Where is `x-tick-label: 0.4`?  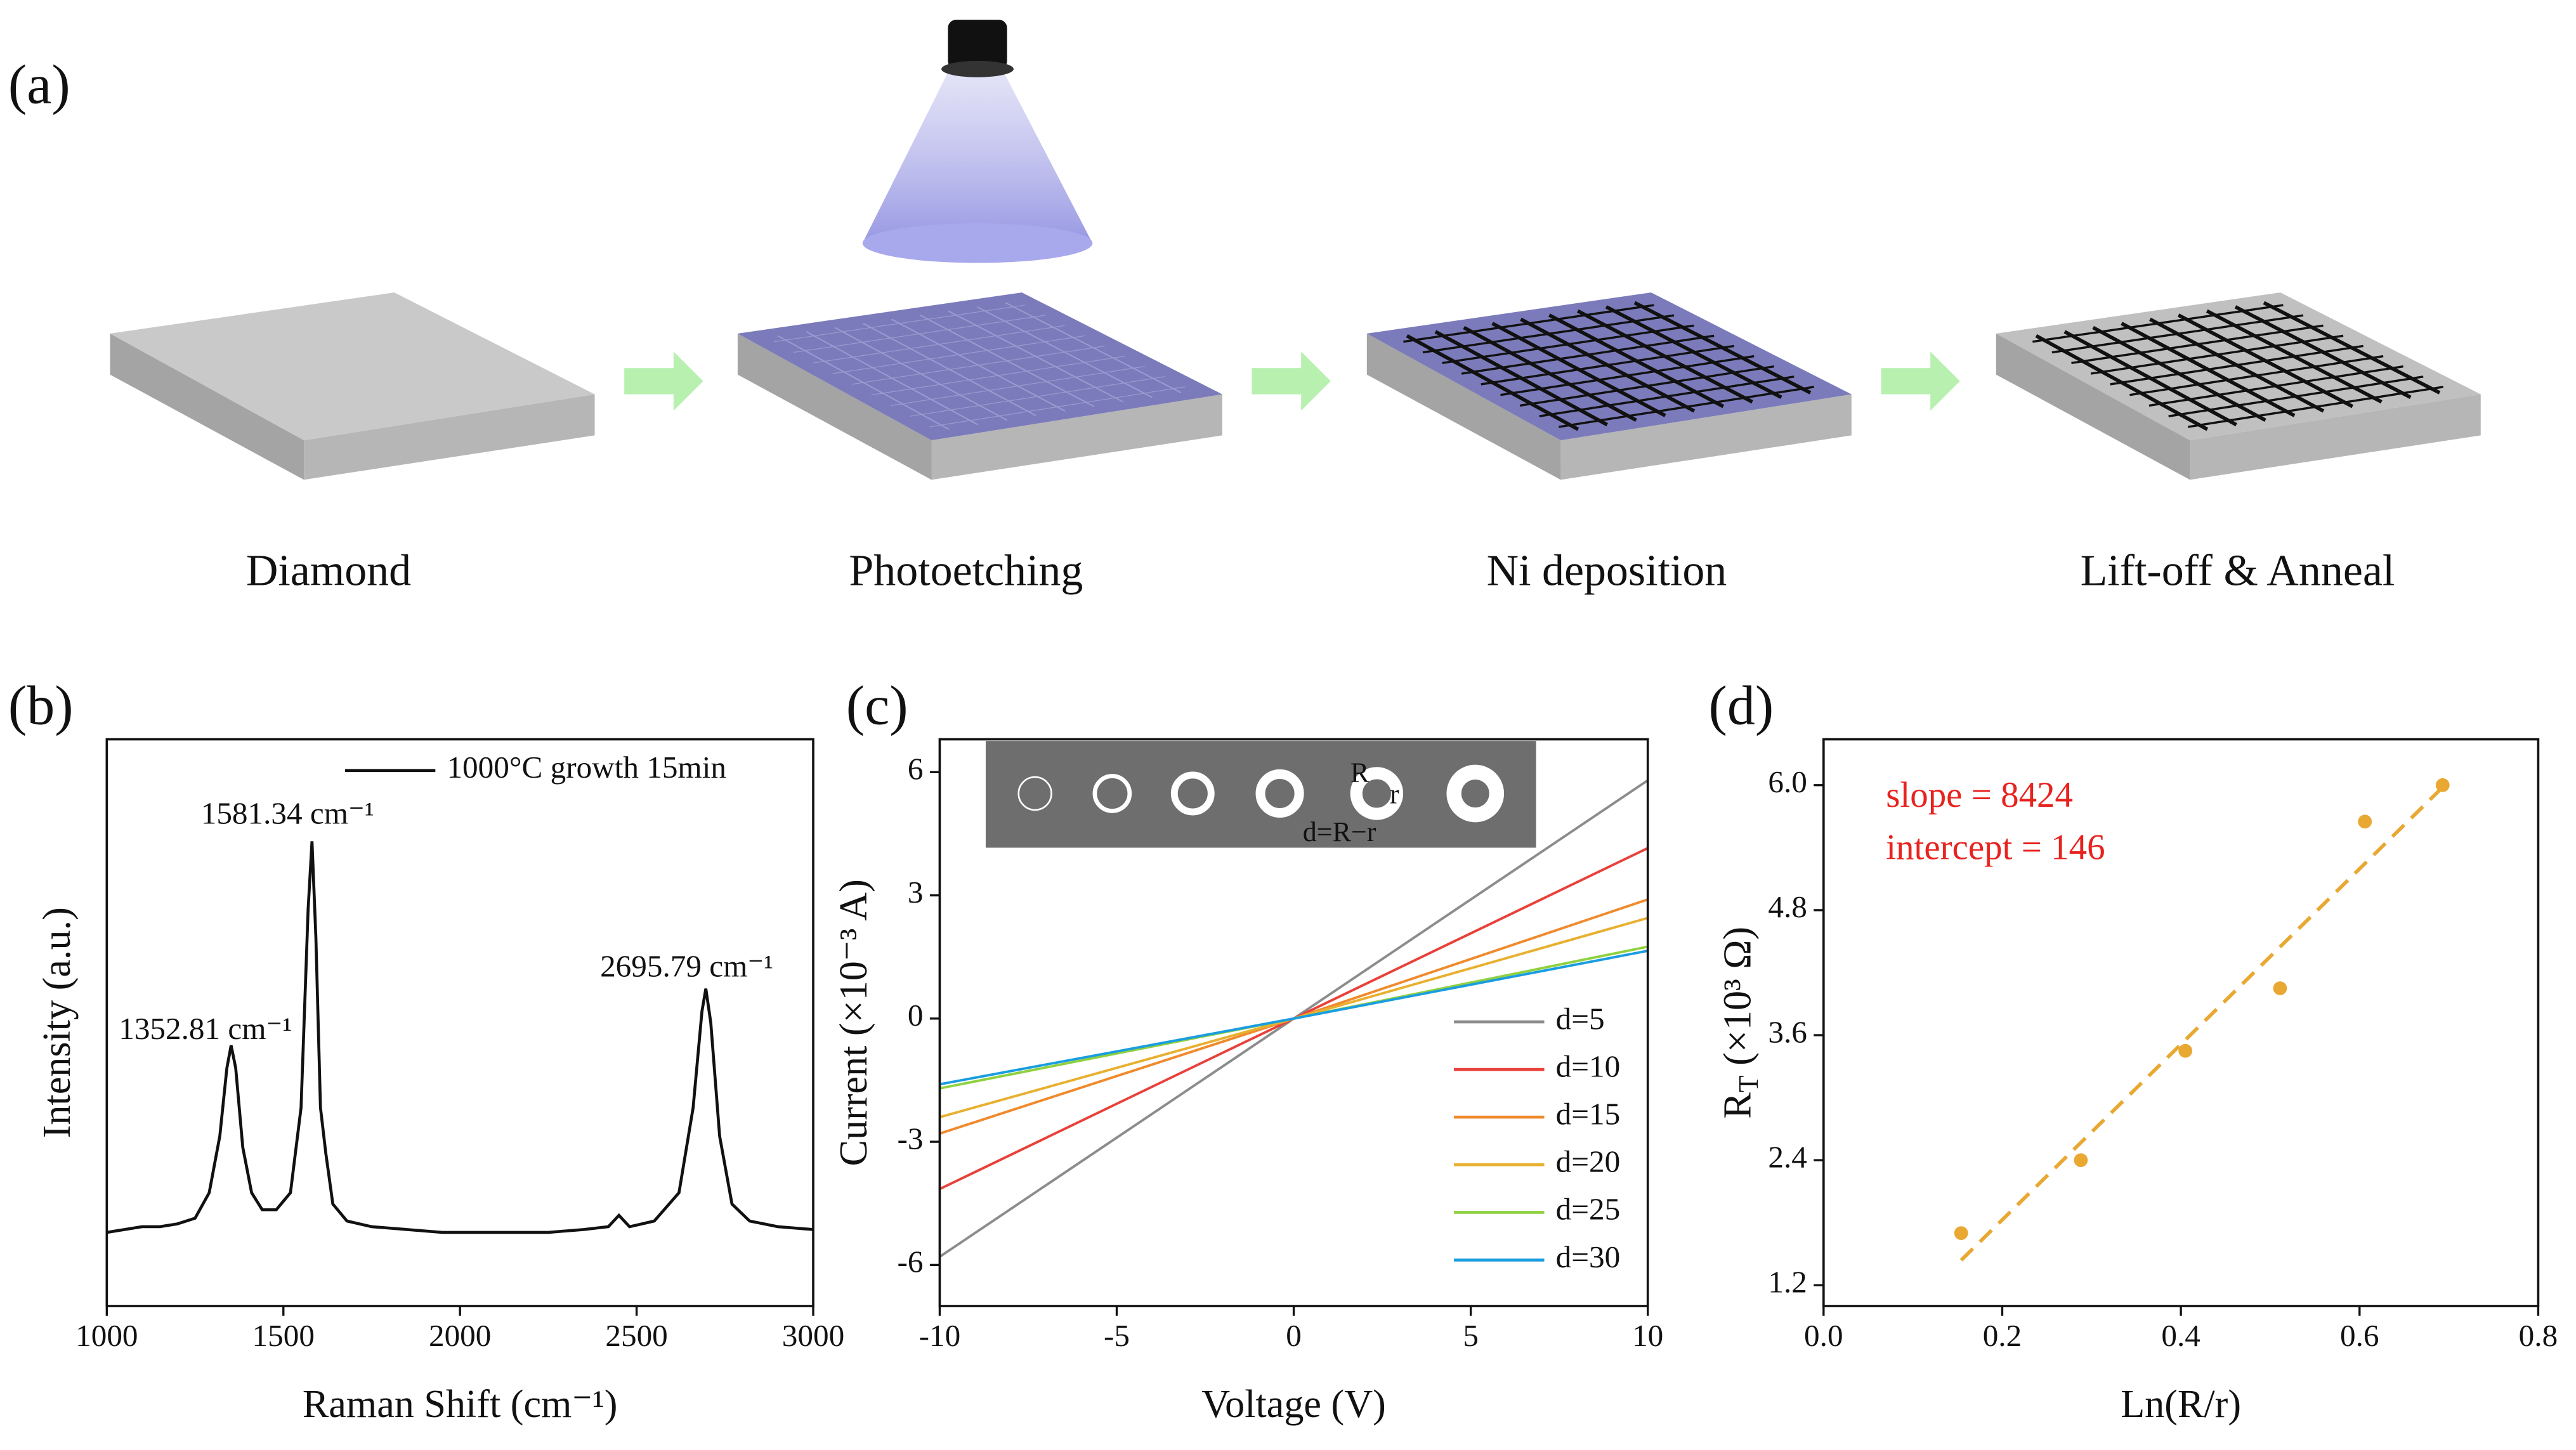 x-tick-label: 0.4 is located at coordinates (2180, 1335).